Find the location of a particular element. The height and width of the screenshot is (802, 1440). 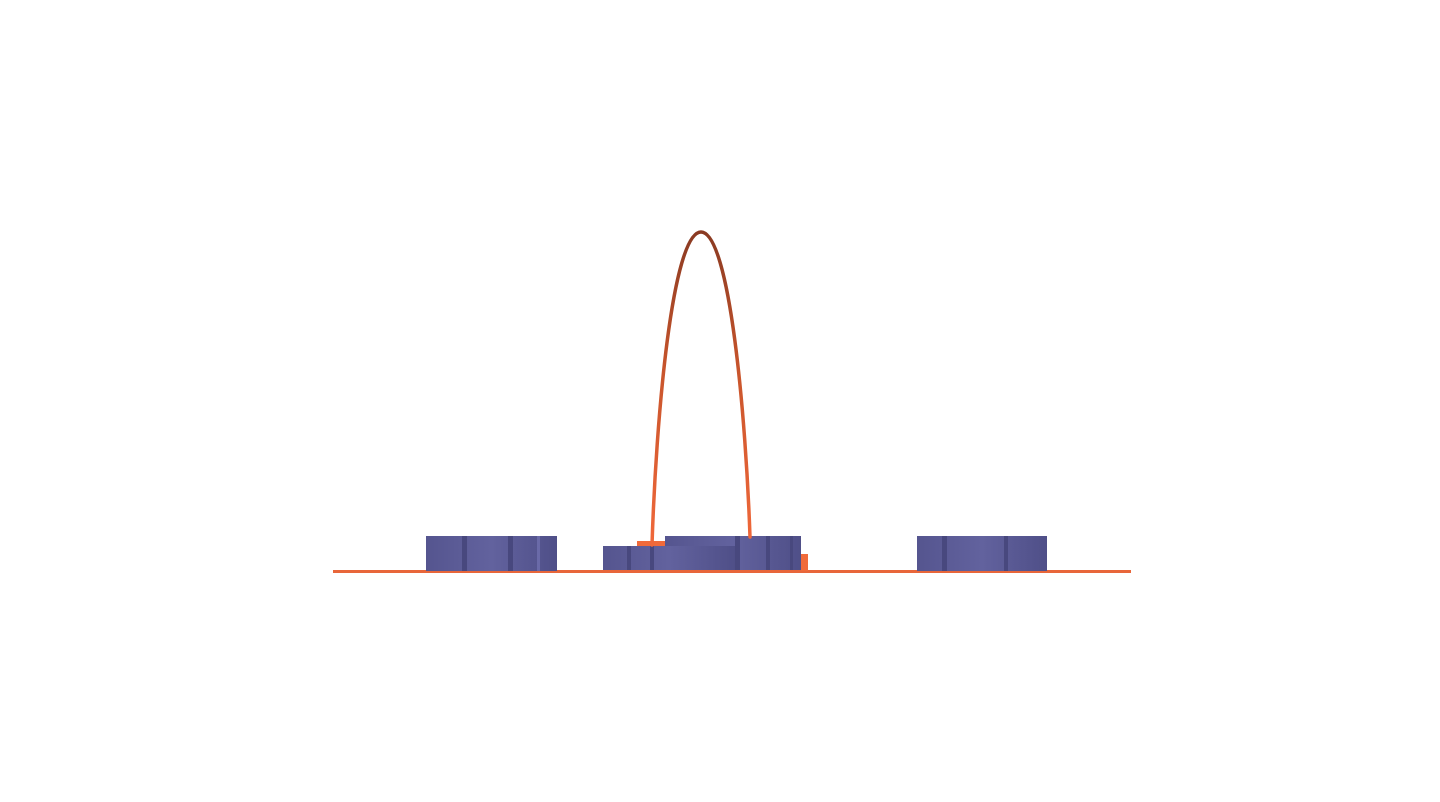

arch-wire is located at coordinates (701, 388).